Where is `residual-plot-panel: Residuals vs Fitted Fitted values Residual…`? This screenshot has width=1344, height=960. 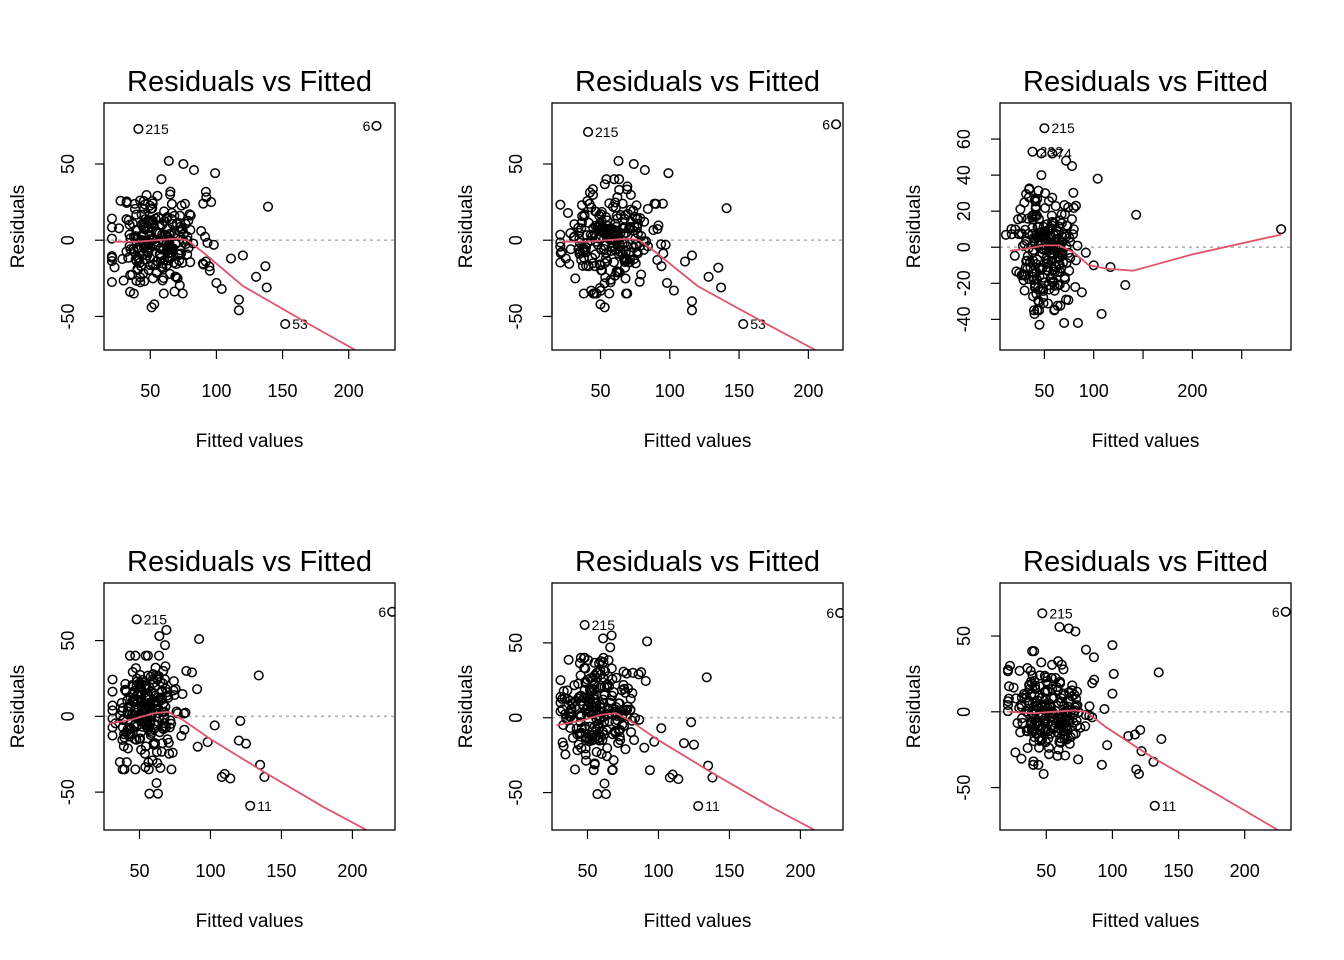 residual-plot-panel: Residuals vs Fitted Fitted values Residual… is located at coordinates (202, 259).